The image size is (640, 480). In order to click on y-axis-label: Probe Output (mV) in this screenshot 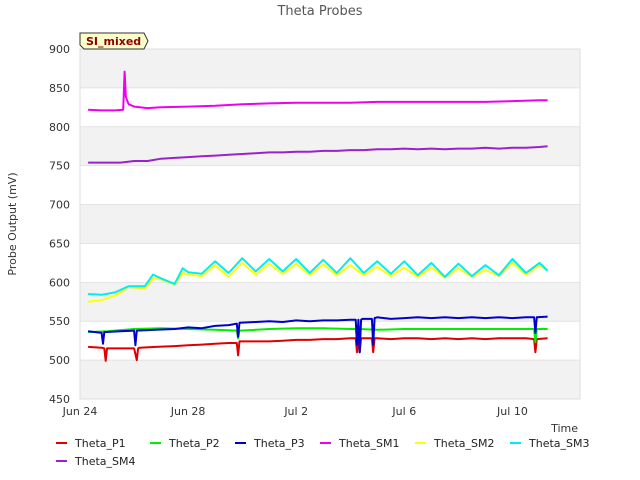, I will do `click(12, 223)`.